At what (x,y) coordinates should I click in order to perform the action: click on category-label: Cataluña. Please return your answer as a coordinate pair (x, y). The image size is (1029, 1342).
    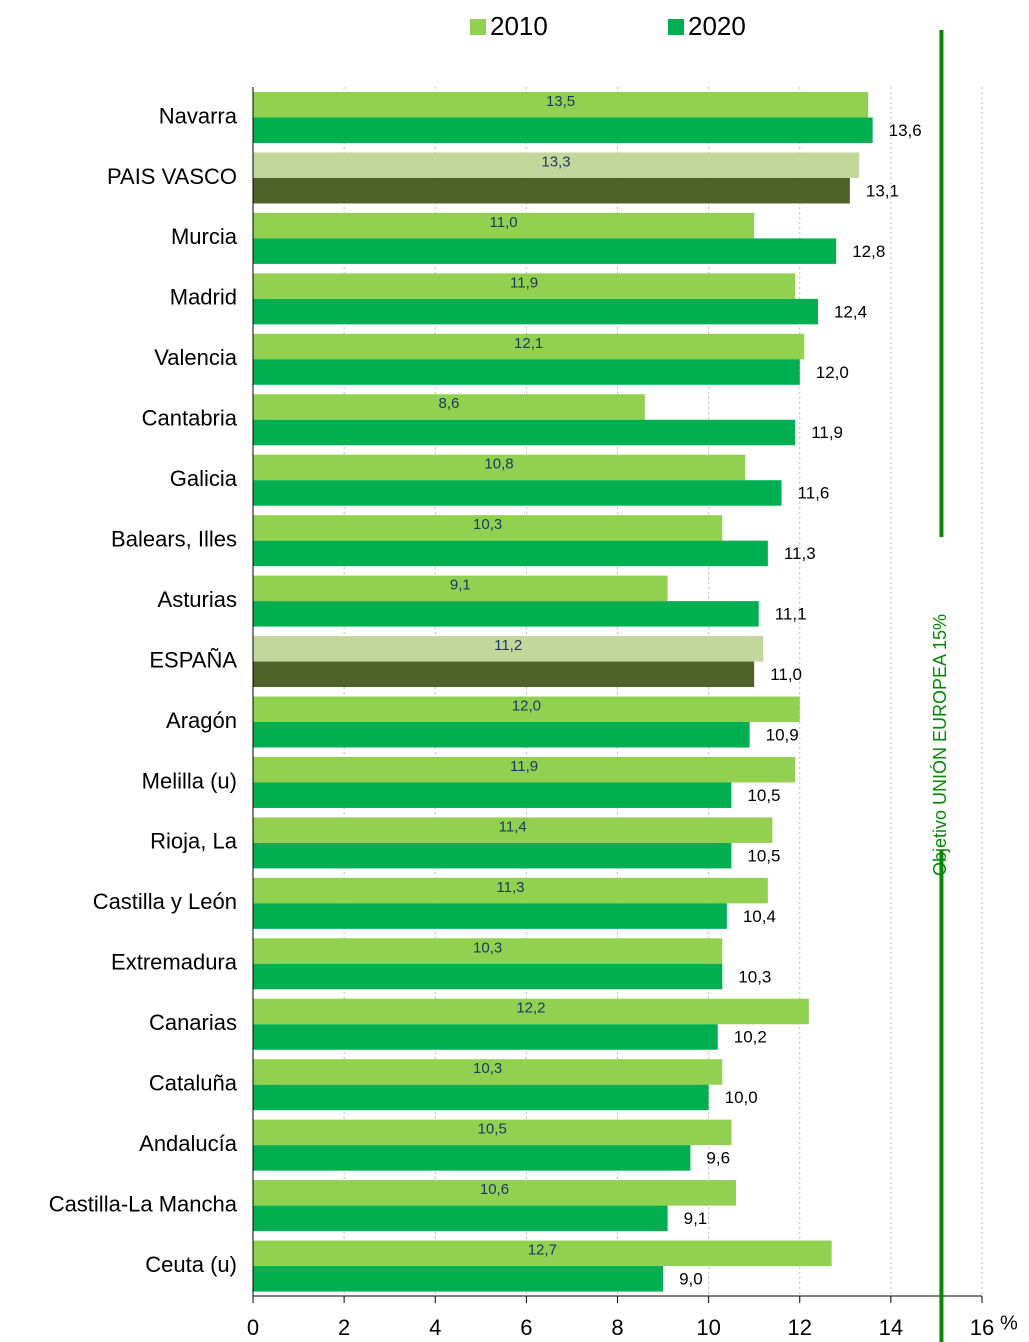
    Looking at the image, I should click on (193, 1083).